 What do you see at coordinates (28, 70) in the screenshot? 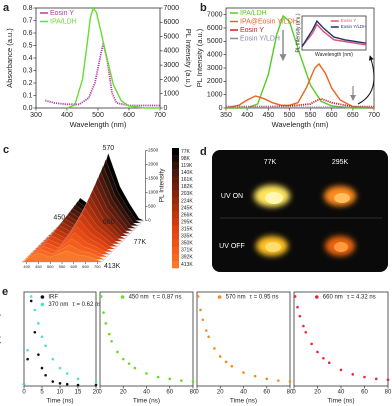
I see `y-tick-label: 0.3` at bounding box center [28, 70].